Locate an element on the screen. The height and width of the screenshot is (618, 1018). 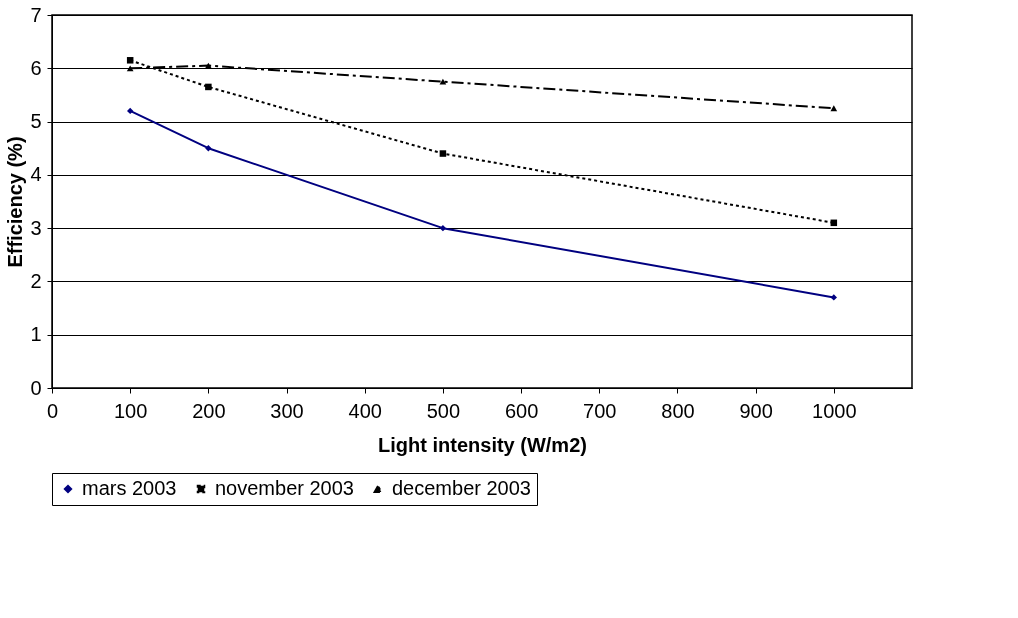
legend-label: mars 2003 is located at coordinates (129, 488).